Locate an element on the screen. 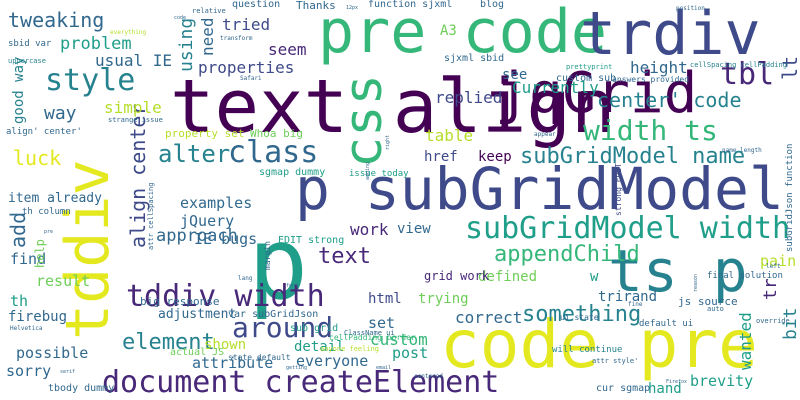 This screenshot has width=800, height=400. word-height: height is located at coordinates (659, 67).